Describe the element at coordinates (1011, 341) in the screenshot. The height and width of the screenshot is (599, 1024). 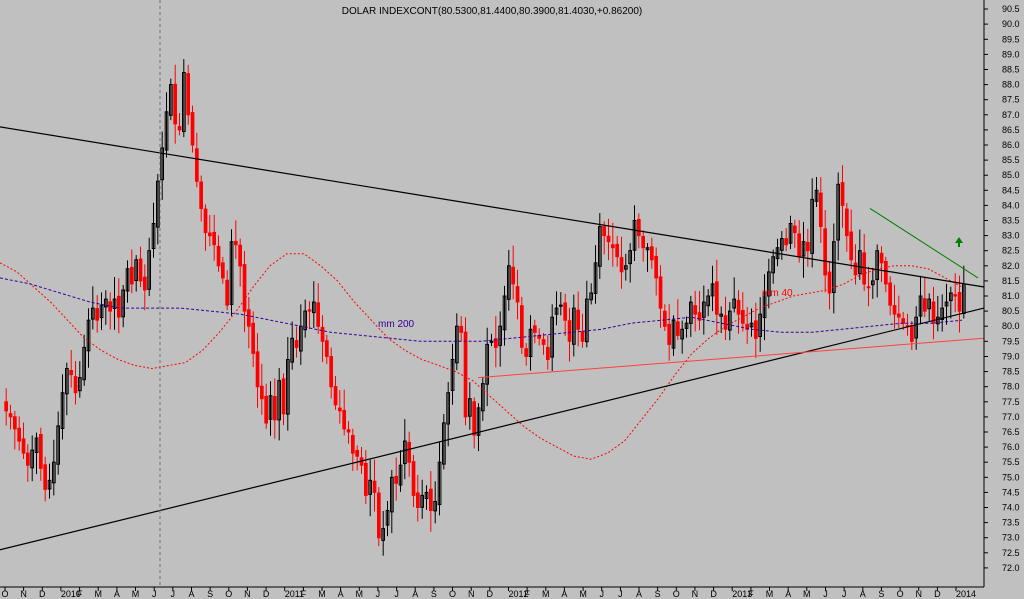
I see `y-tick-label: 79.5` at that location.